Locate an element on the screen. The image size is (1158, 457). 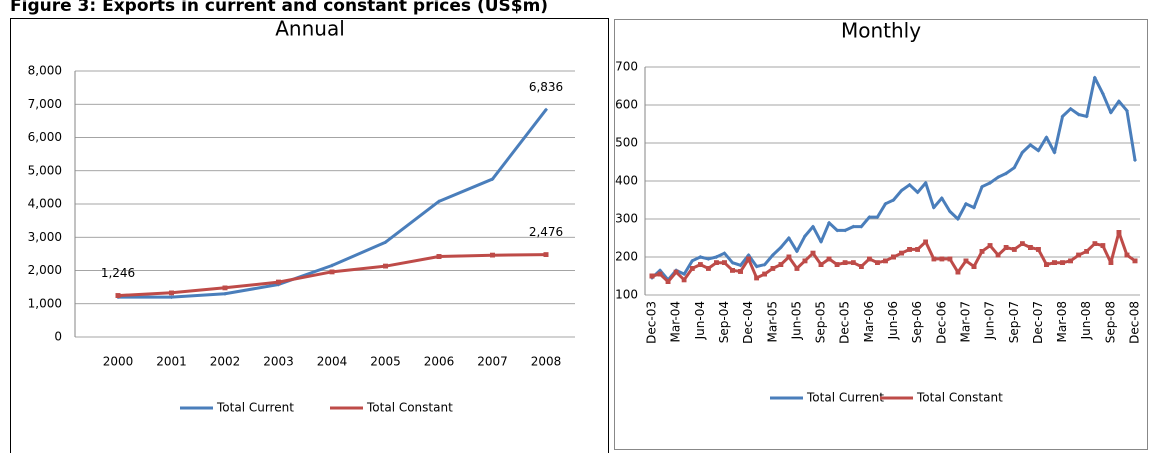
y-tick-label: 500 is located at coordinates (626, 143).